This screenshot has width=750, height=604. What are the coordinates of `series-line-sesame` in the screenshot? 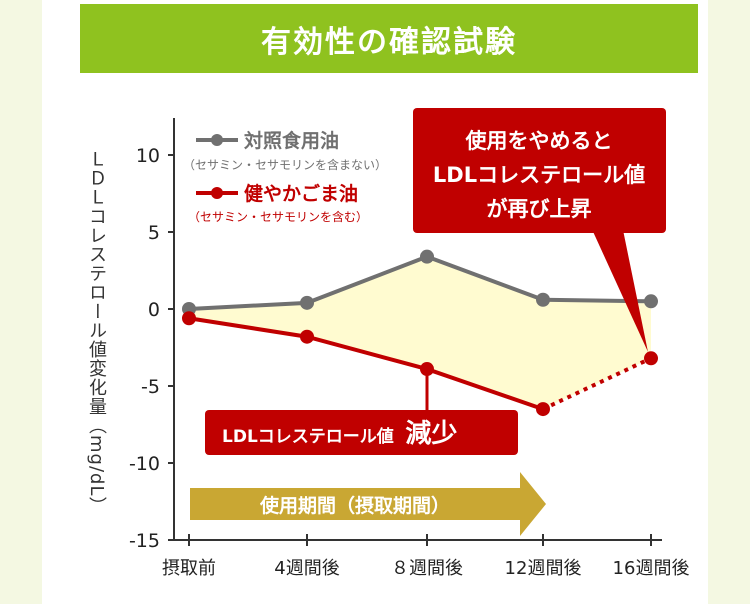 It's located at (366, 363).